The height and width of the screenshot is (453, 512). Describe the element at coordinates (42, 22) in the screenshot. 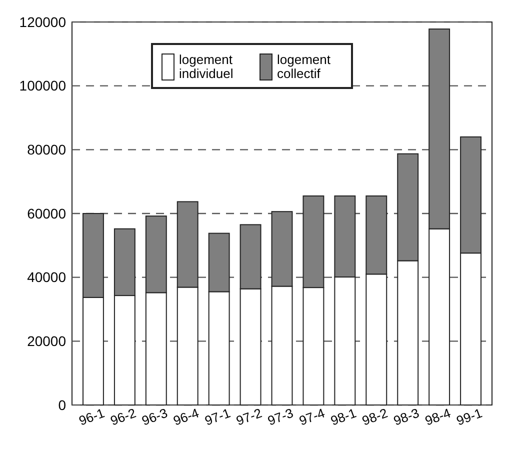

I see `y-tick-label: 120000` at that location.